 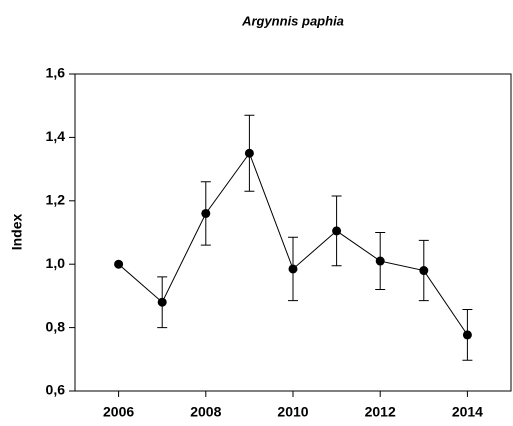 I want to click on y-axis-label: Index, so click(x=17, y=232).